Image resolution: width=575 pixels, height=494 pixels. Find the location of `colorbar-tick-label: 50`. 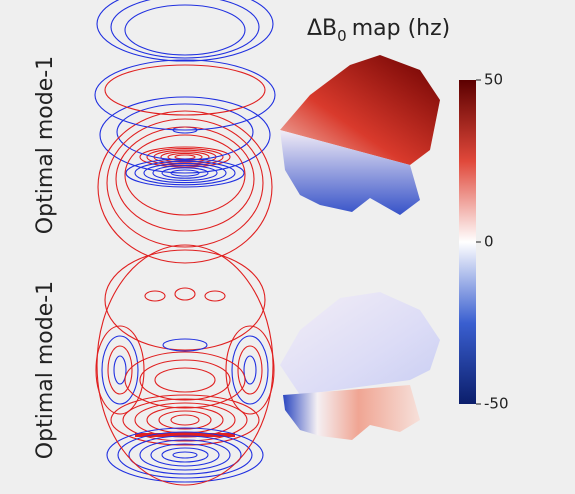

colorbar-tick-label: 50 is located at coordinates (493, 80).